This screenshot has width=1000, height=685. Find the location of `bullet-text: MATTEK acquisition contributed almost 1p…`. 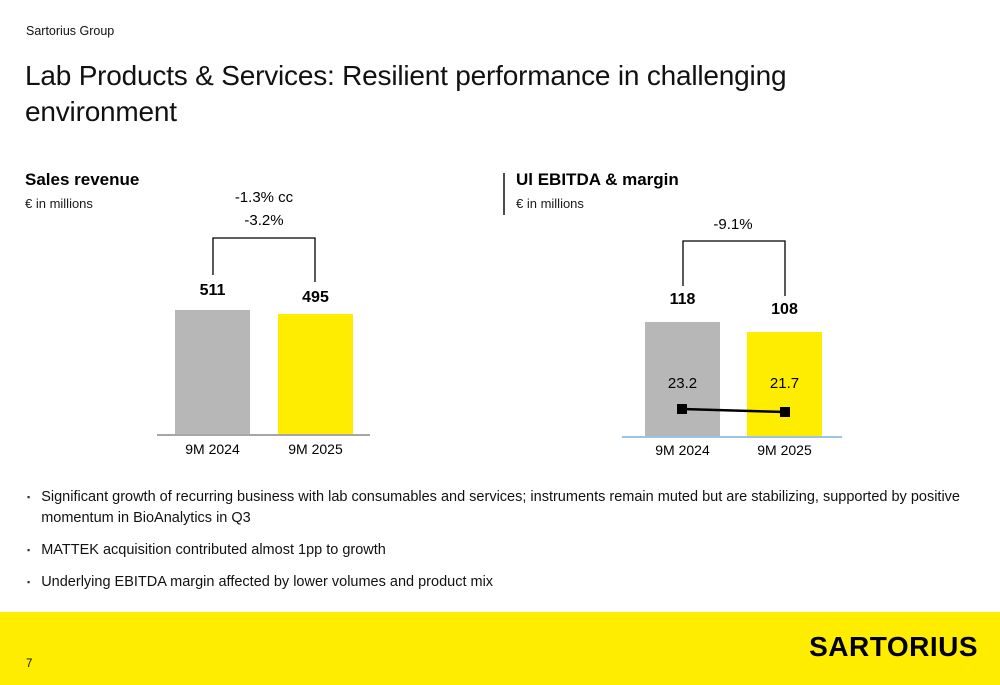

bullet-text: MATTEK acquisition contributed almost 1p… is located at coordinates (213, 550).